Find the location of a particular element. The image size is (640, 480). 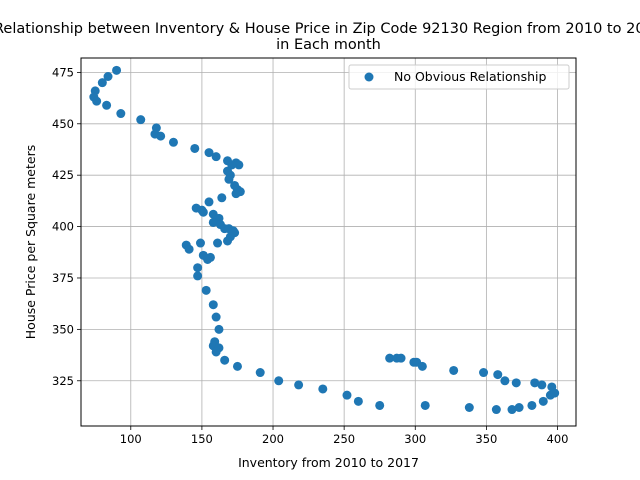

y-tick-label: 425 is located at coordinates (63, 175).